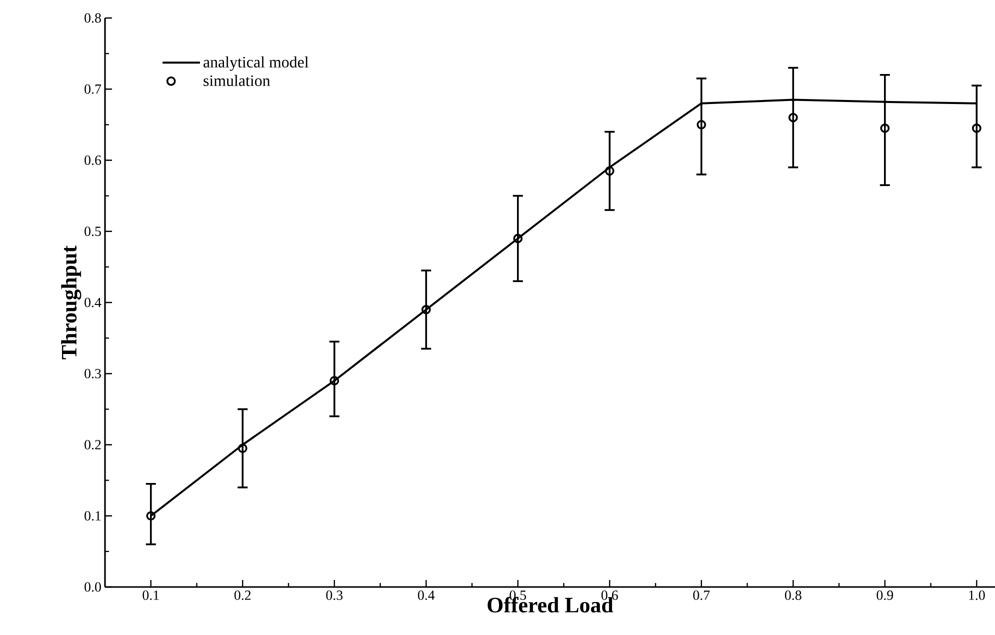 The width and height of the screenshot is (995, 635). Describe the element at coordinates (92, 231) in the screenshot. I see `y-tick-label: 0.5` at that location.